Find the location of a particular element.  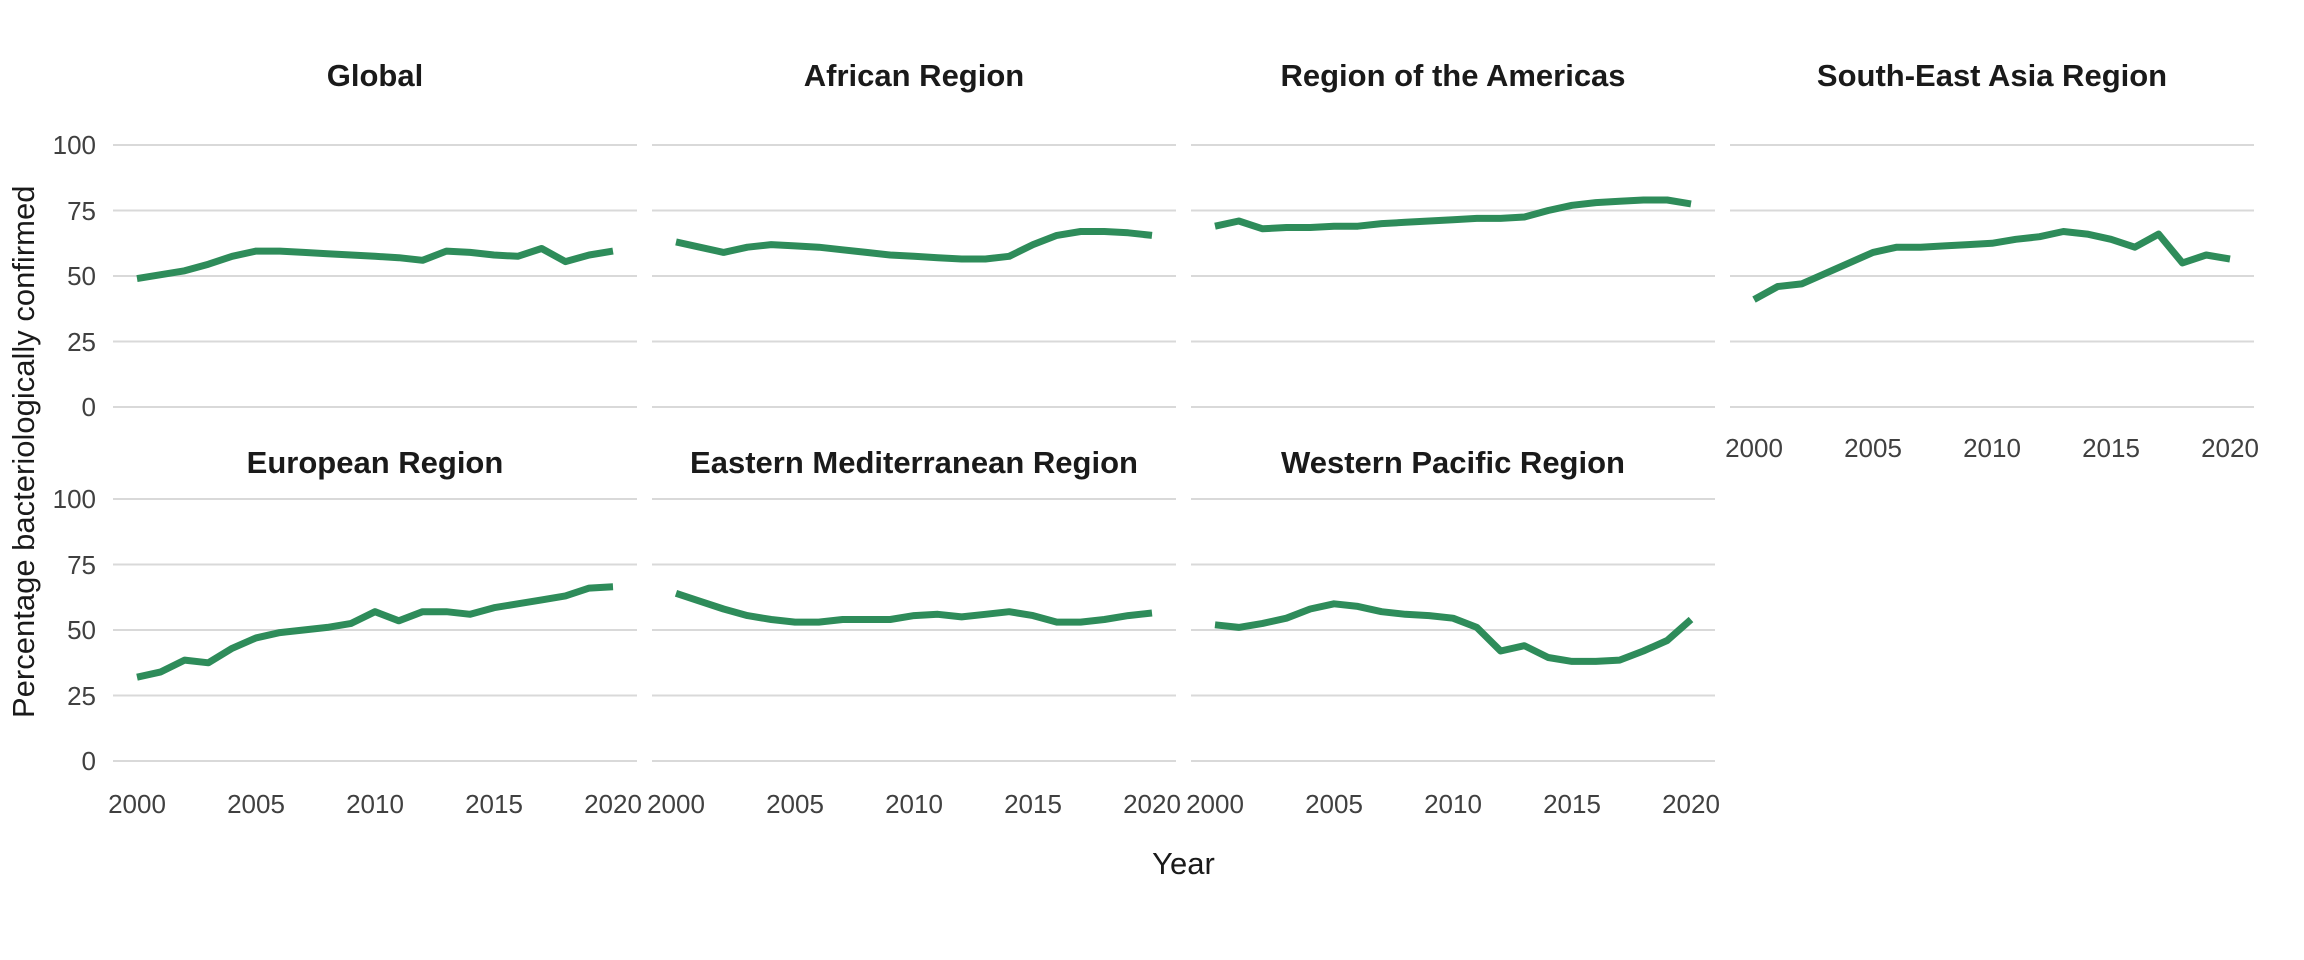

panel-title: Global is located at coordinates (375, 75).